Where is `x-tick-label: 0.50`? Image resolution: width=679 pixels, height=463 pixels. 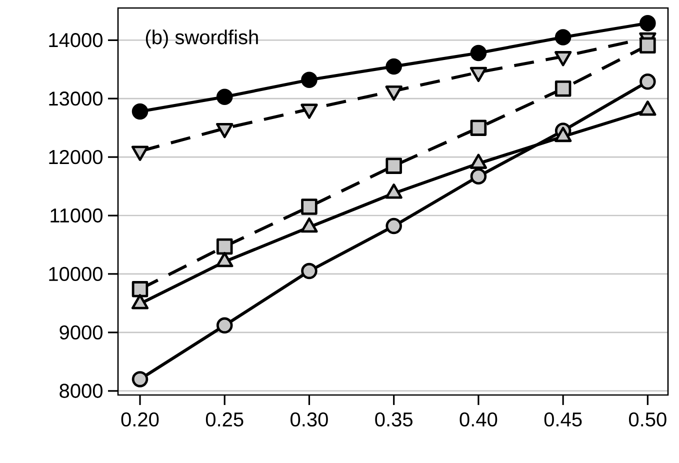
x-tick-label: 0.50 is located at coordinates (647, 419).